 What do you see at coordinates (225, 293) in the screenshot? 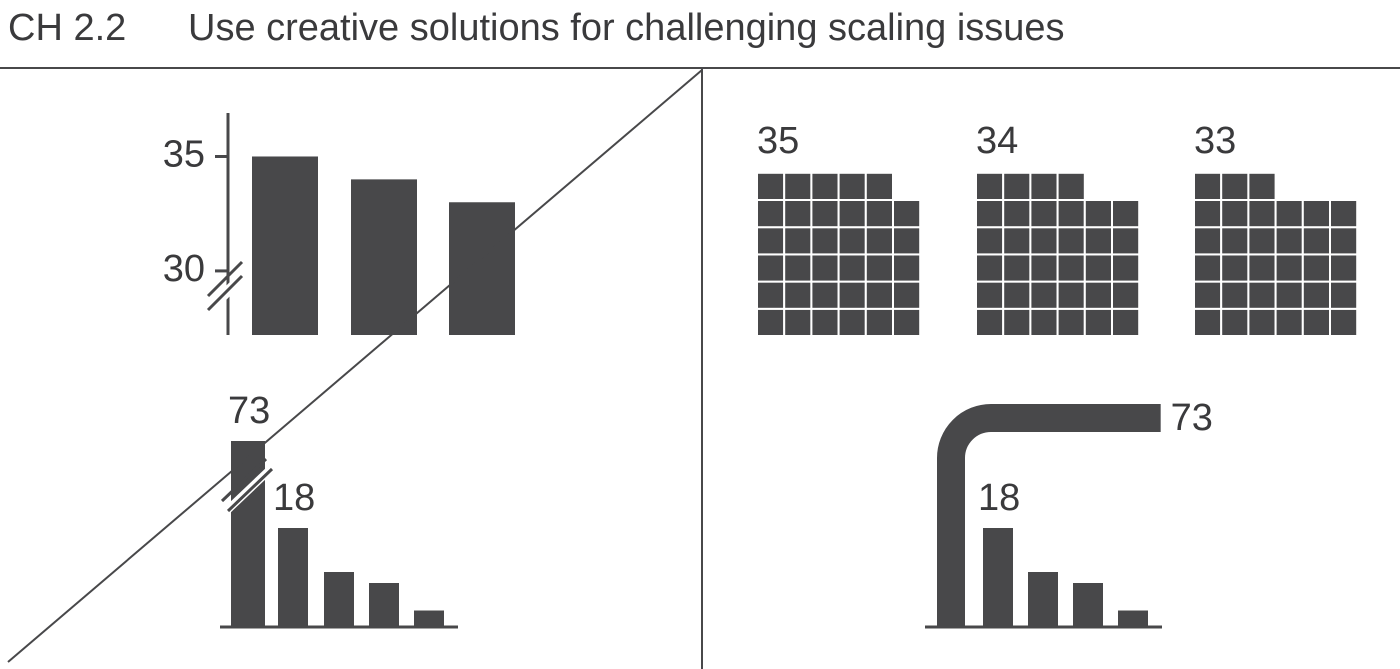
I see `axis-break-mark` at bounding box center [225, 293].